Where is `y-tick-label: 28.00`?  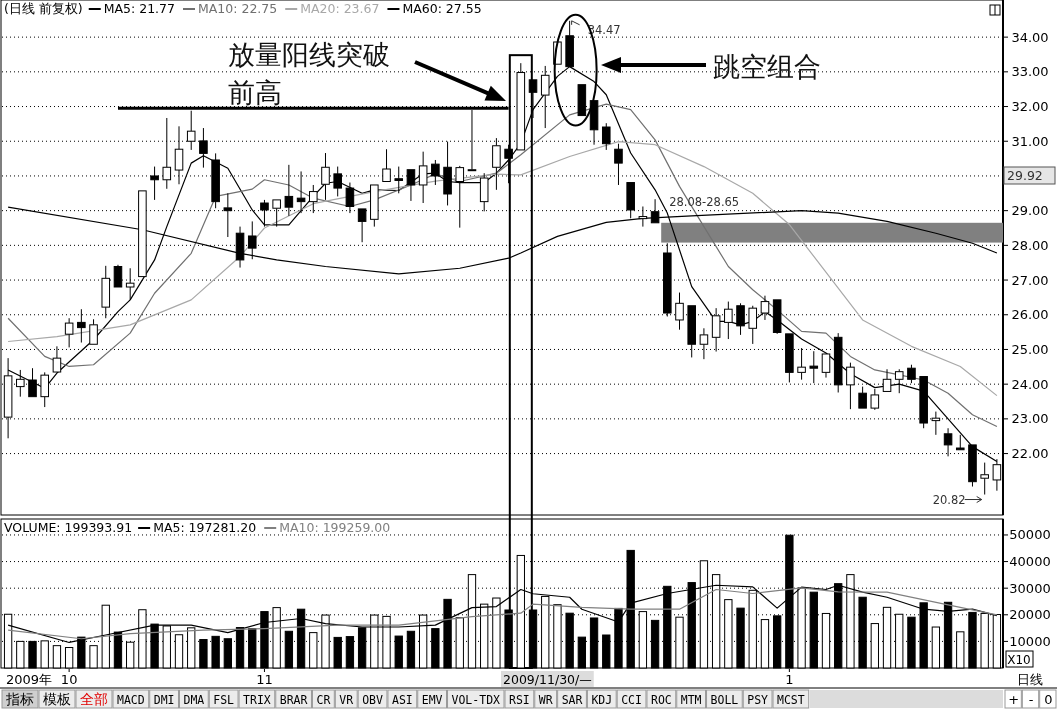 y-tick-label: 28.00 is located at coordinates (1030, 245).